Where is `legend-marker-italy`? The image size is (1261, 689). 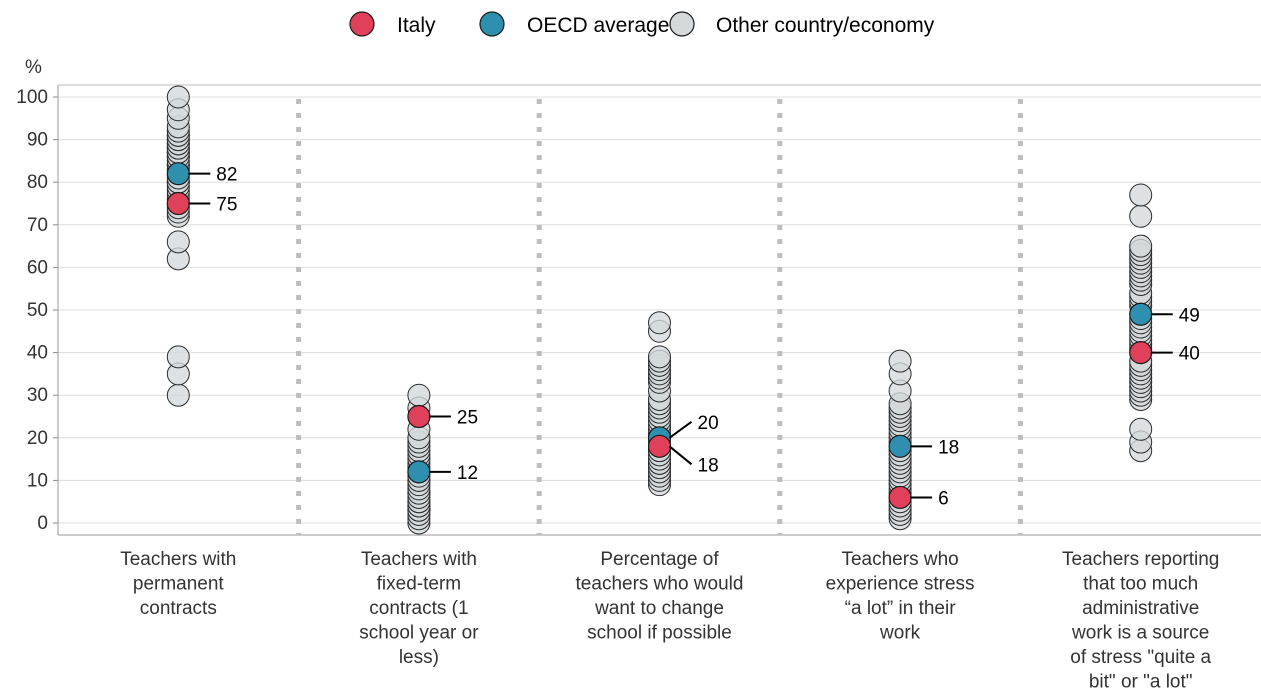
legend-marker-italy is located at coordinates (362, 24).